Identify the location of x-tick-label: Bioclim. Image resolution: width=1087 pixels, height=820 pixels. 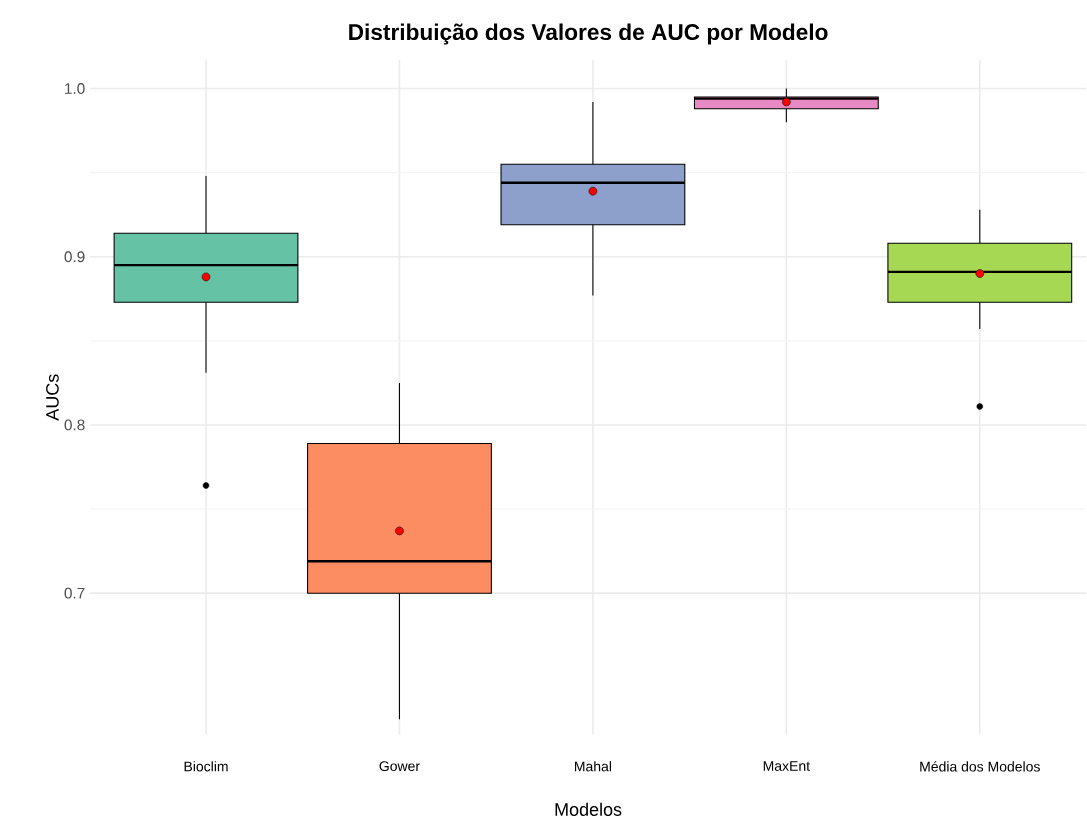
(206, 766).